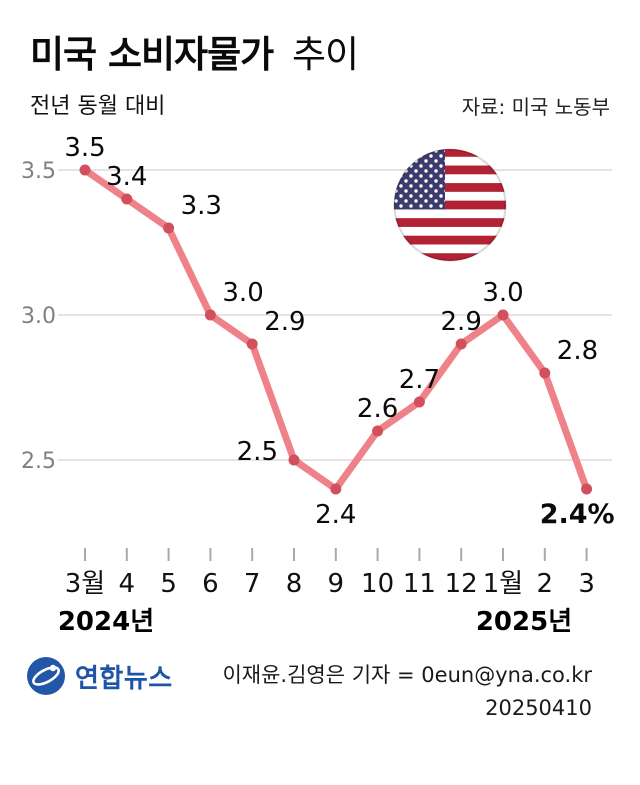 The width and height of the screenshot is (640, 785). What do you see at coordinates (201, 206) in the screenshot?
I see `data-label: 3.3` at bounding box center [201, 206].